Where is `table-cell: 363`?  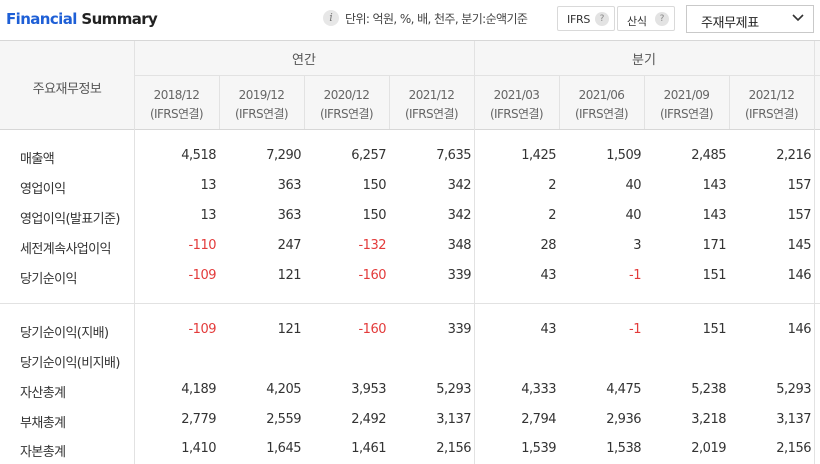
table-cell: 363 is located at coordinates (289, 215).